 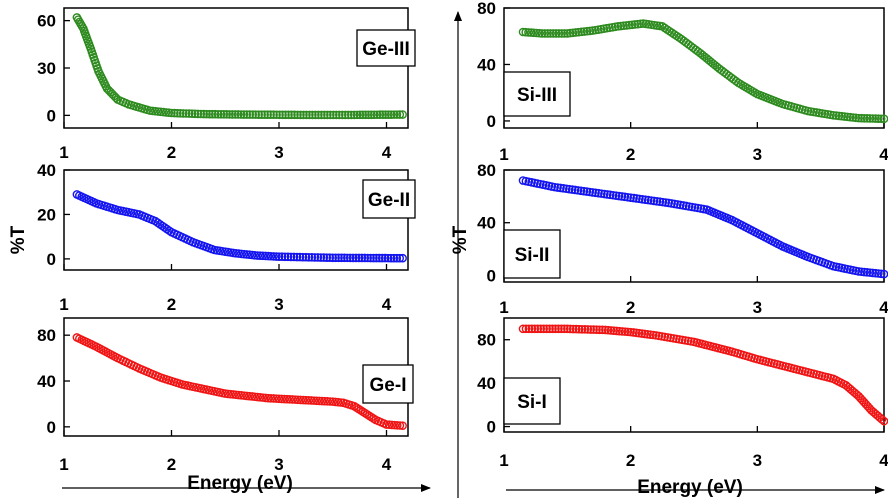 I want to click on y-tick-label: 60, so click(x=46, y=21).